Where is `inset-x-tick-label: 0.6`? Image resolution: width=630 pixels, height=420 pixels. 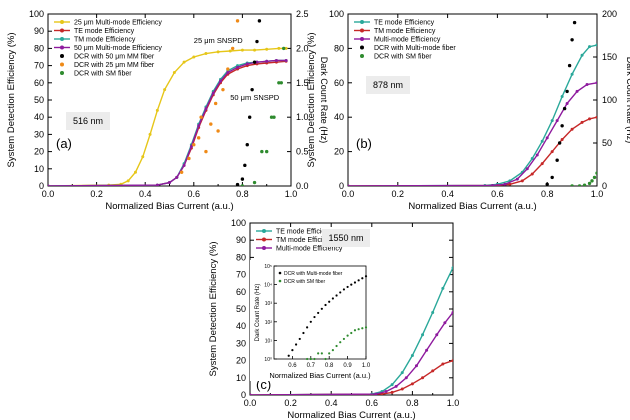
inset-x-tick-label: 0.6 is located at coordinates (292, 366).